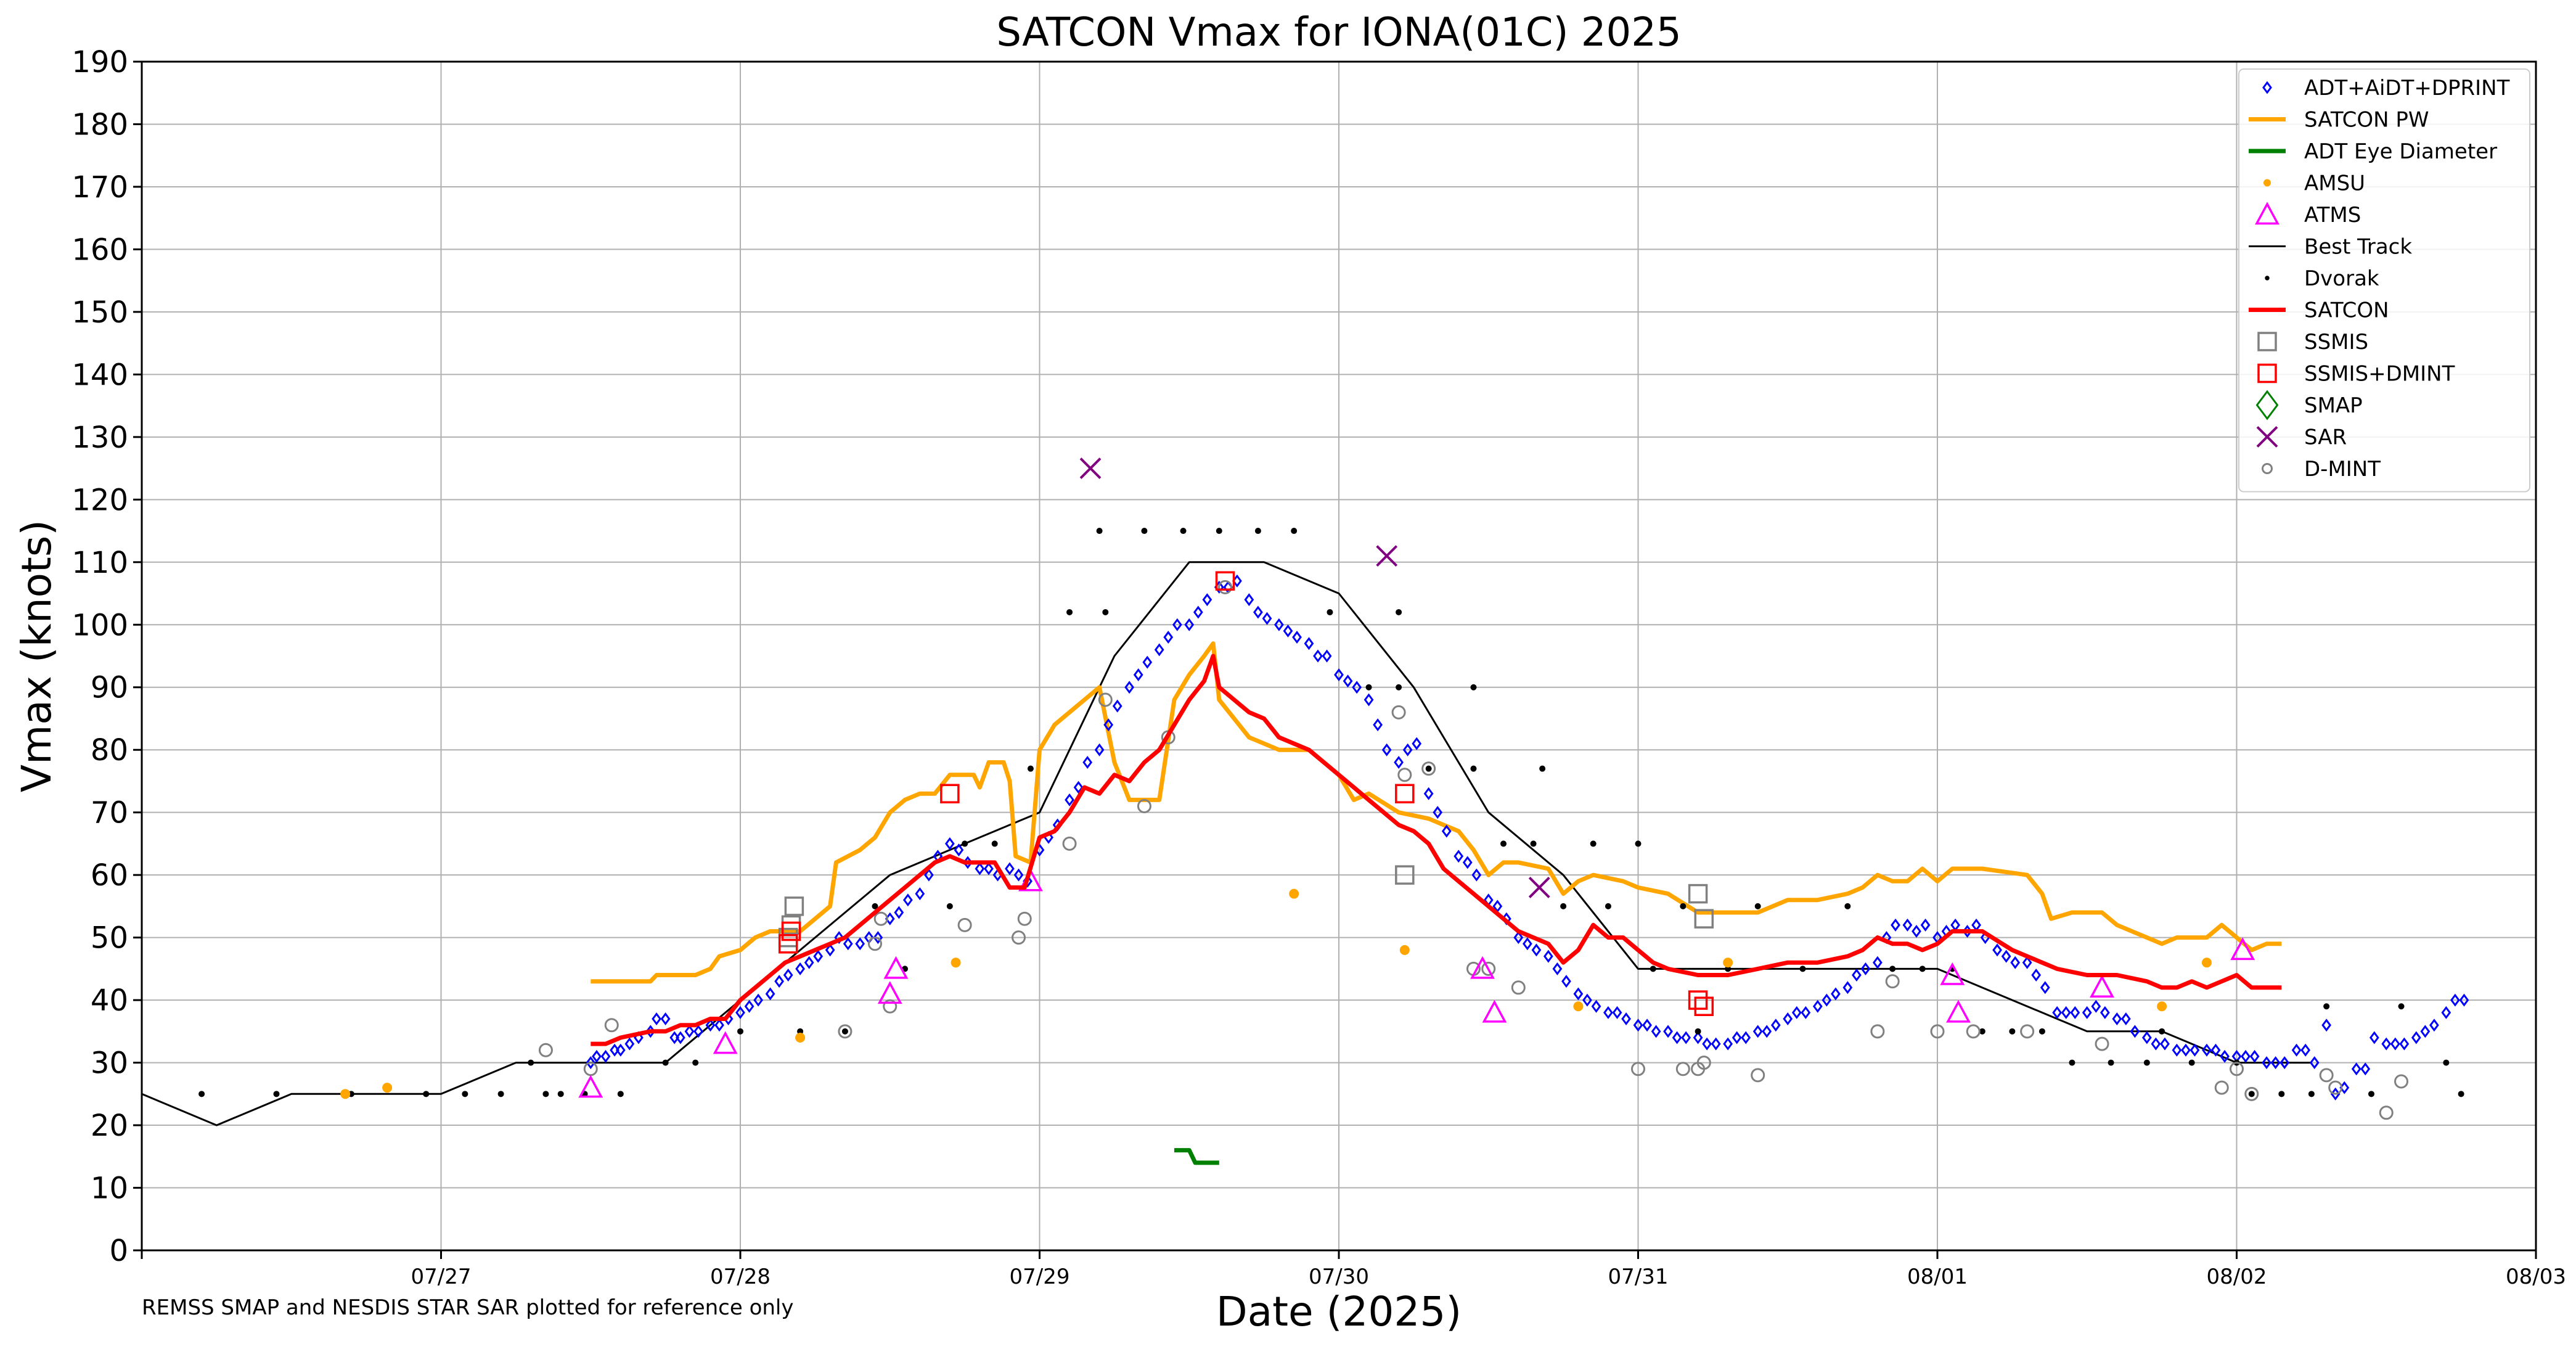 This screenshot has height=1349, width=2576. Describe the element at coordinates (1276, 993) in the screenshot. I see `amsu-series` at that location.